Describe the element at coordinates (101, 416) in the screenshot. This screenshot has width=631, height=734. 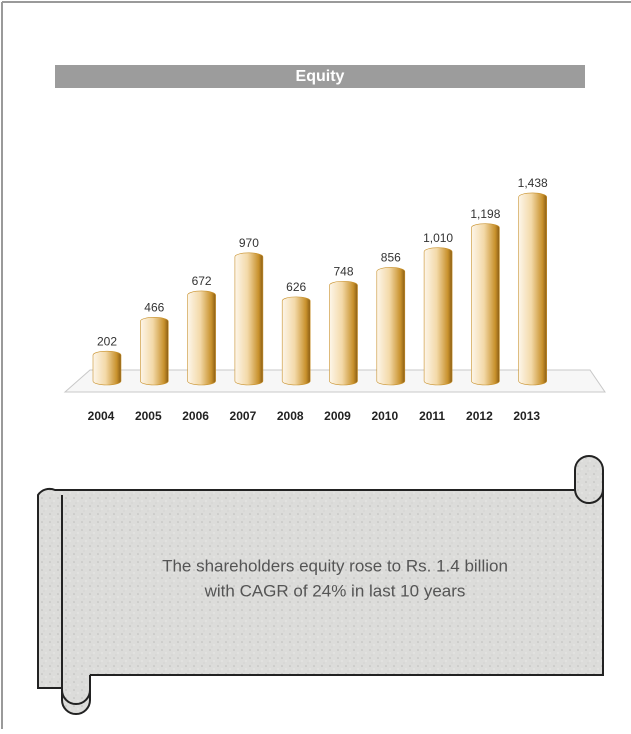
I see `x-tick-label: 2004` at that location.